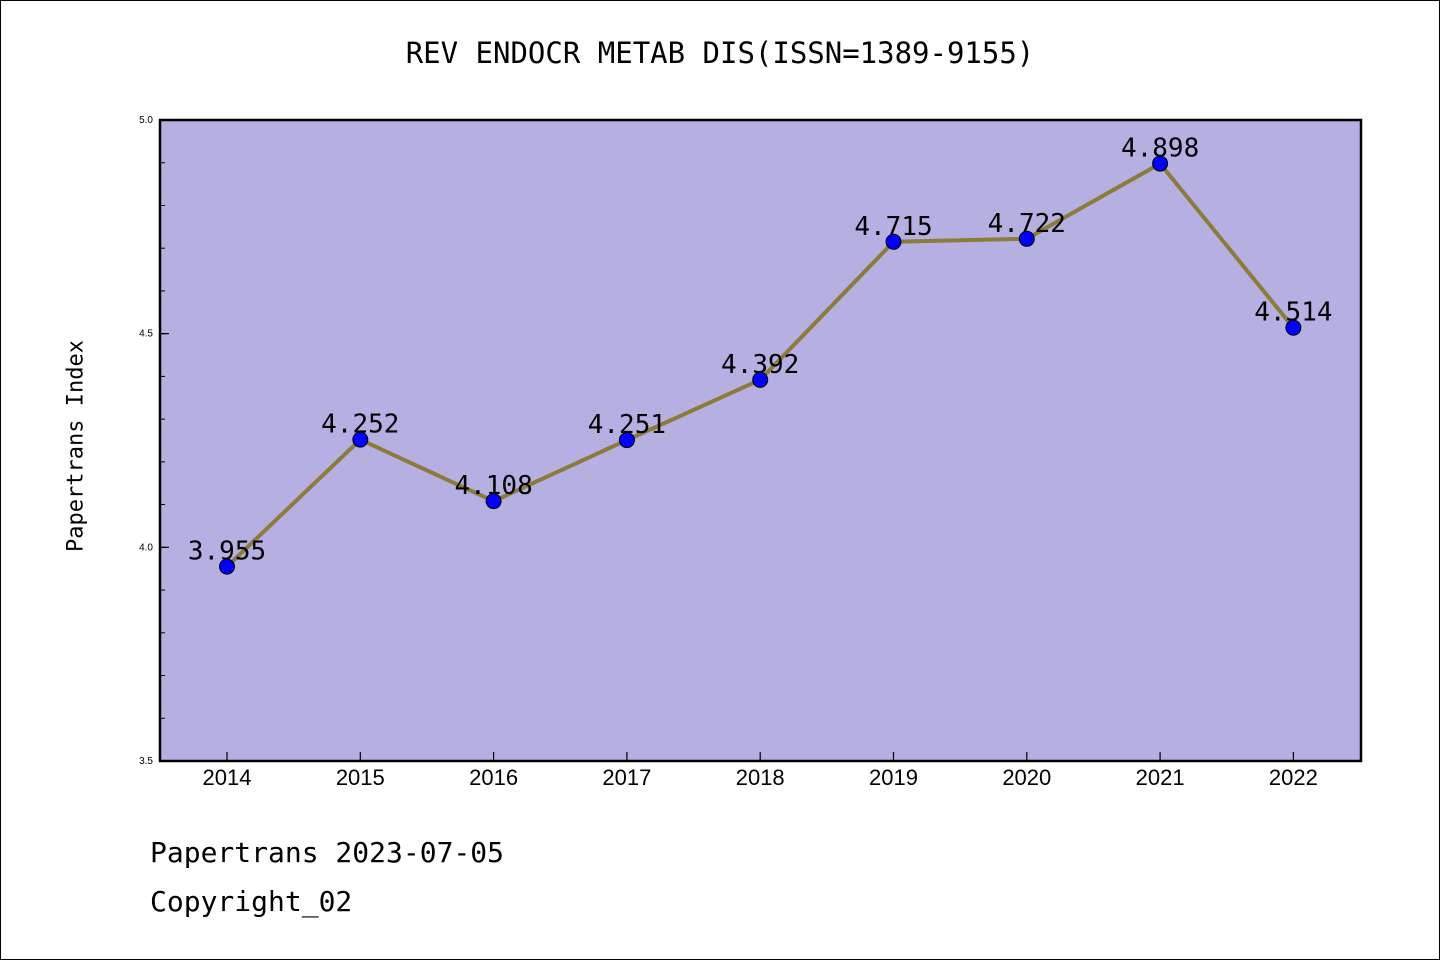  I want to click on x-tick-label: 2016, so click(493, 777).